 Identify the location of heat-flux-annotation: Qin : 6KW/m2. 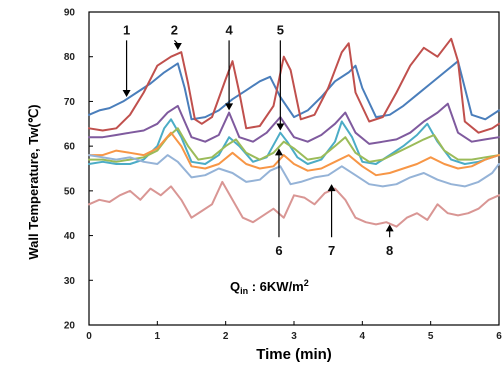
(269, 287).